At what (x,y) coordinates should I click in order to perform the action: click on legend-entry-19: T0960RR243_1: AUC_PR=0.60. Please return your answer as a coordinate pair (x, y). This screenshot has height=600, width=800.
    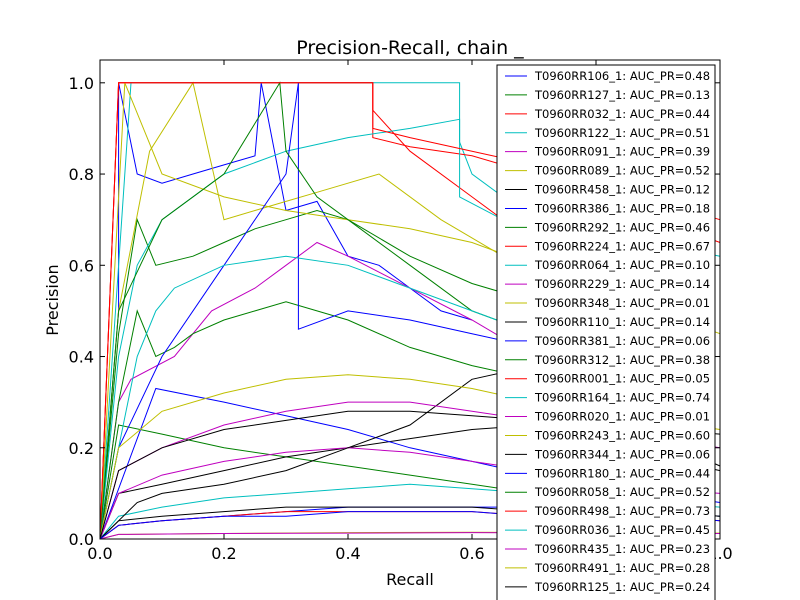
    Looking at the image, I should click on (622, 435).